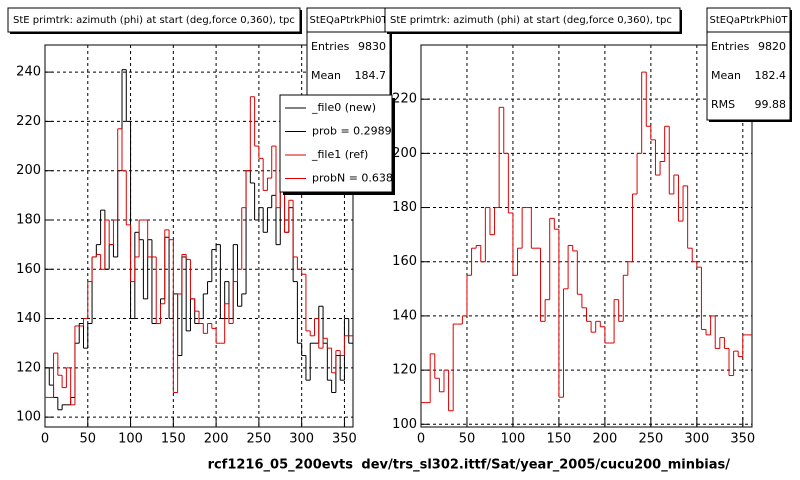 Image resolution: width=800 pixels, height=480 pixels. What do you see at coordinates (371, 75) in the screenshot?
I see `stats-value: 184.7` at bounding box center [371, 75].